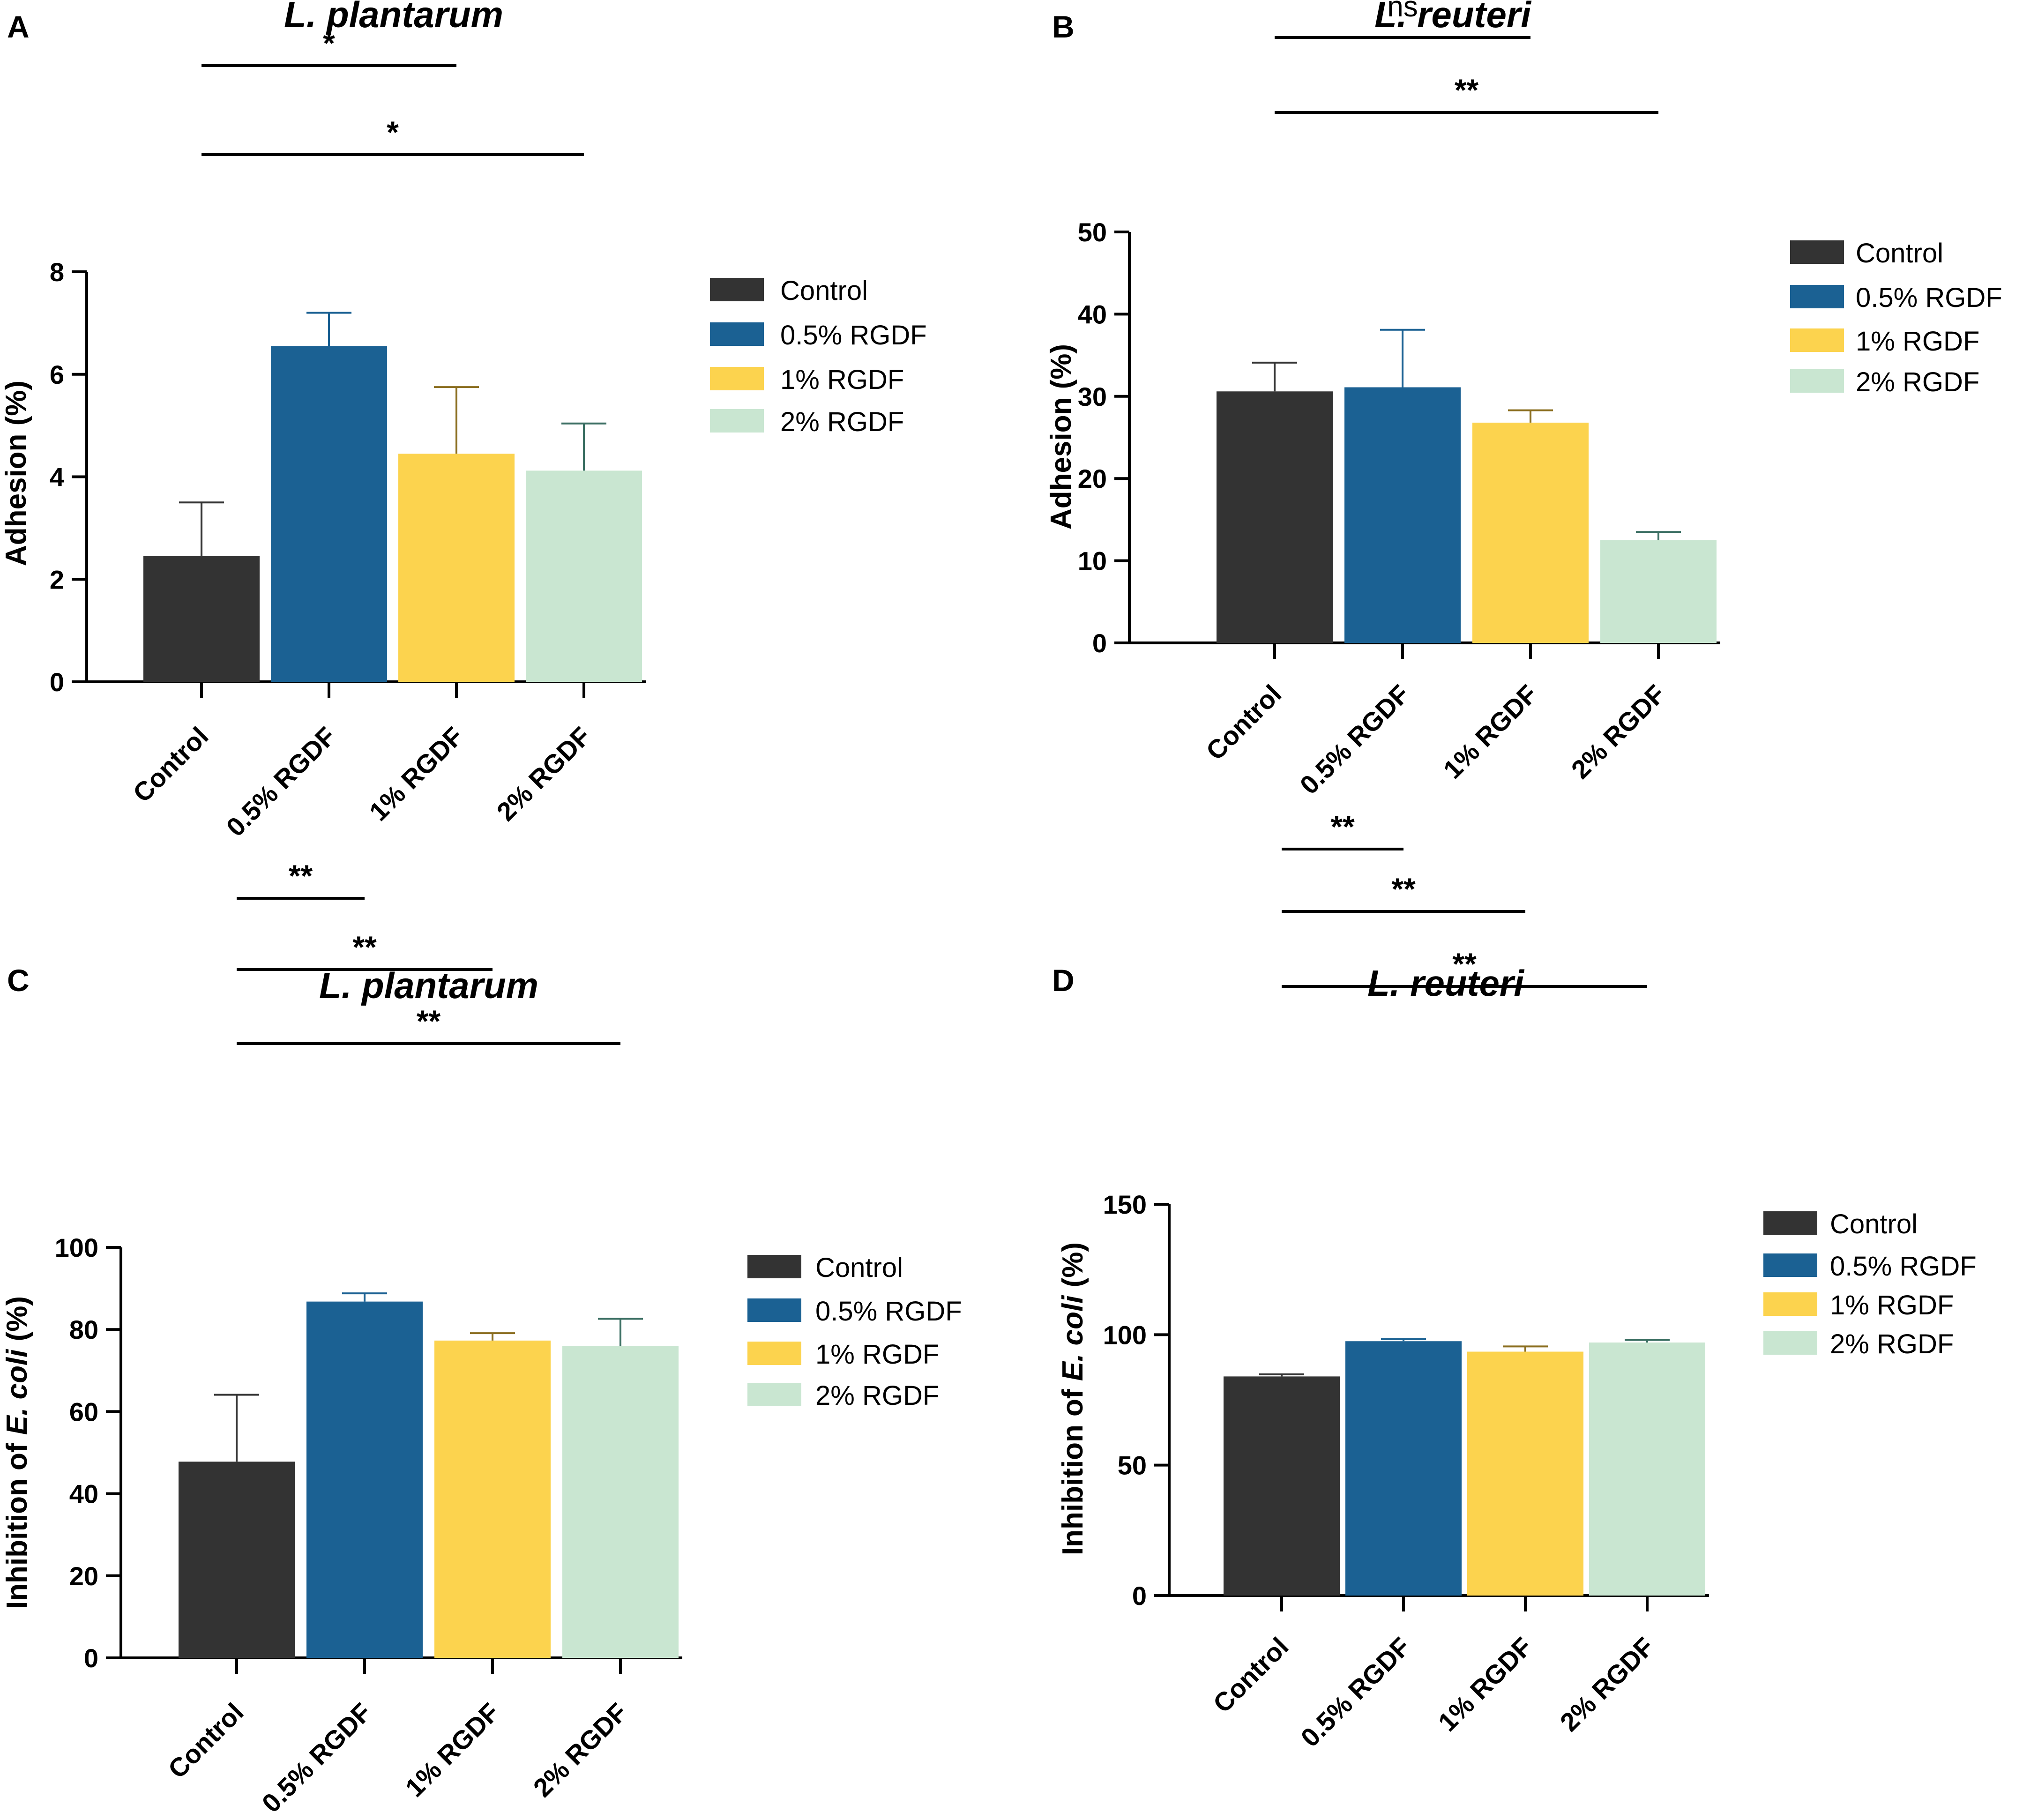 The image size is (2023, 1820). I want to click on y-axis-label: Adhesion (%), so click(16, 473).